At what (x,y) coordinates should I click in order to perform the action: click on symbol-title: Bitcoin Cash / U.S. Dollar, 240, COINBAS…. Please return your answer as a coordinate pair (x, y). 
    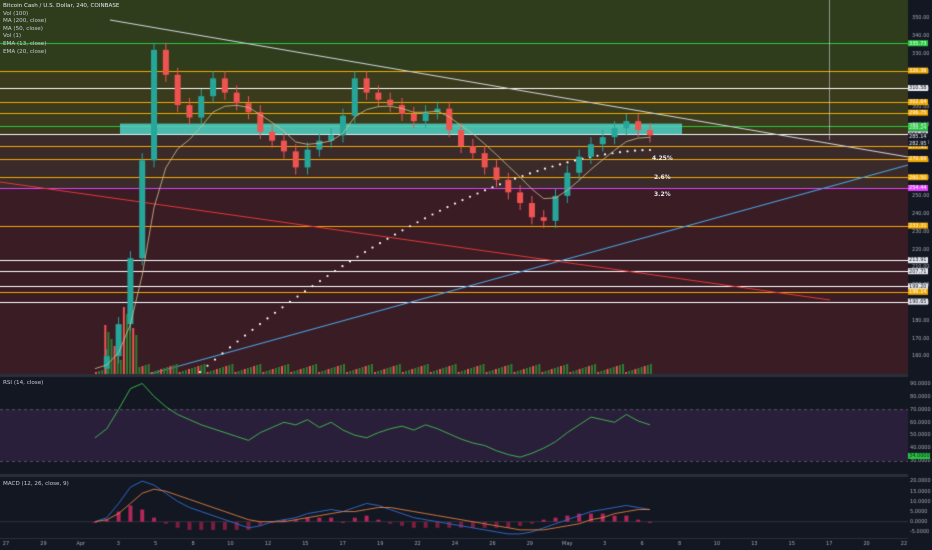
    Looking at the image, I should click on (61, 6).